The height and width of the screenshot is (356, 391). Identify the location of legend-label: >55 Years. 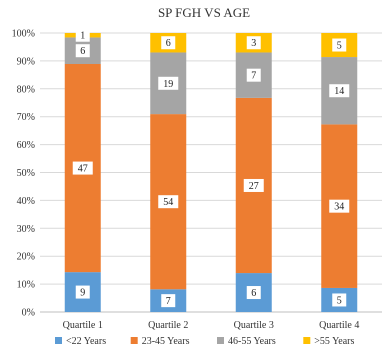
(334, 341).